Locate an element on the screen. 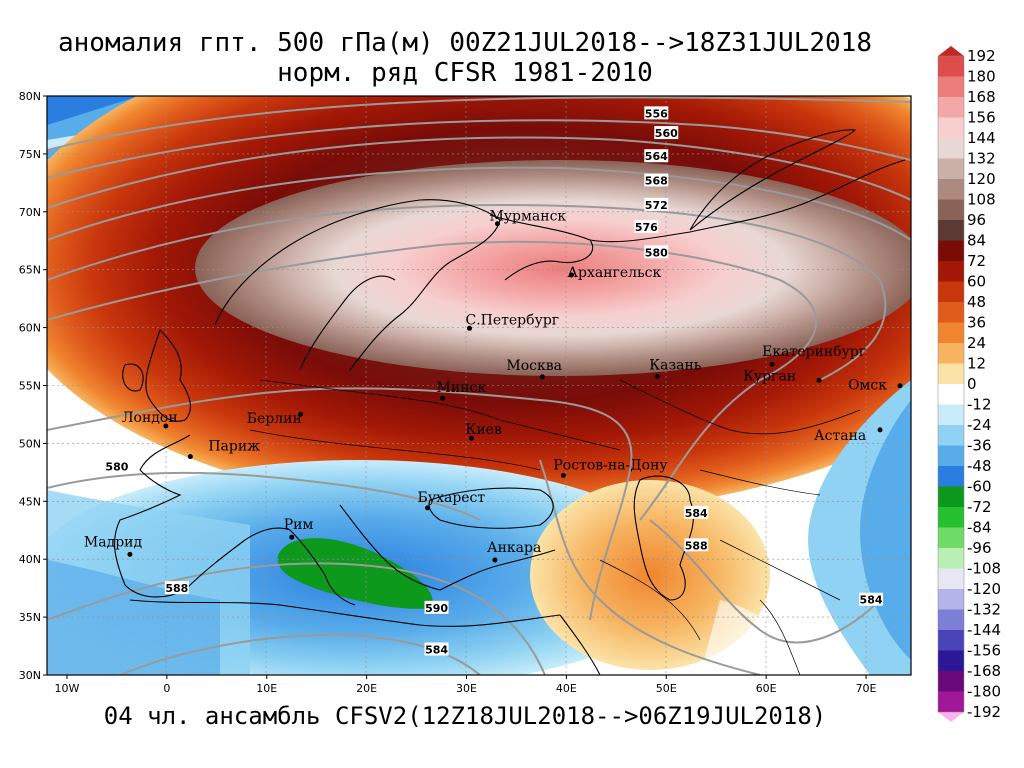  contour-label: 568 is located at coordinates (656, 181).